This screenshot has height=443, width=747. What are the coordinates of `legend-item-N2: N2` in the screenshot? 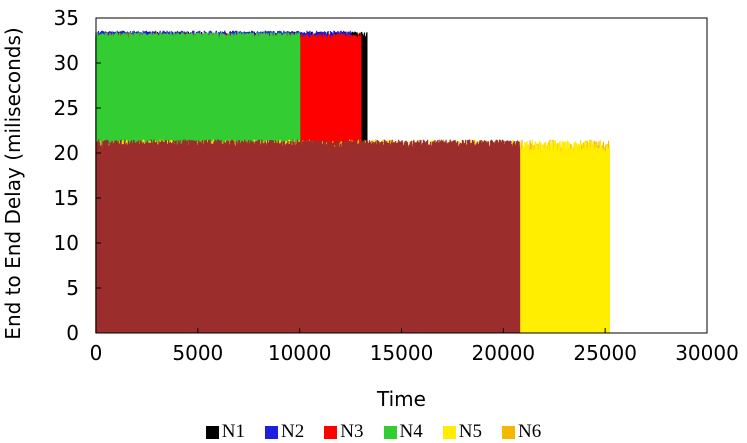 It's located at (284, 432).